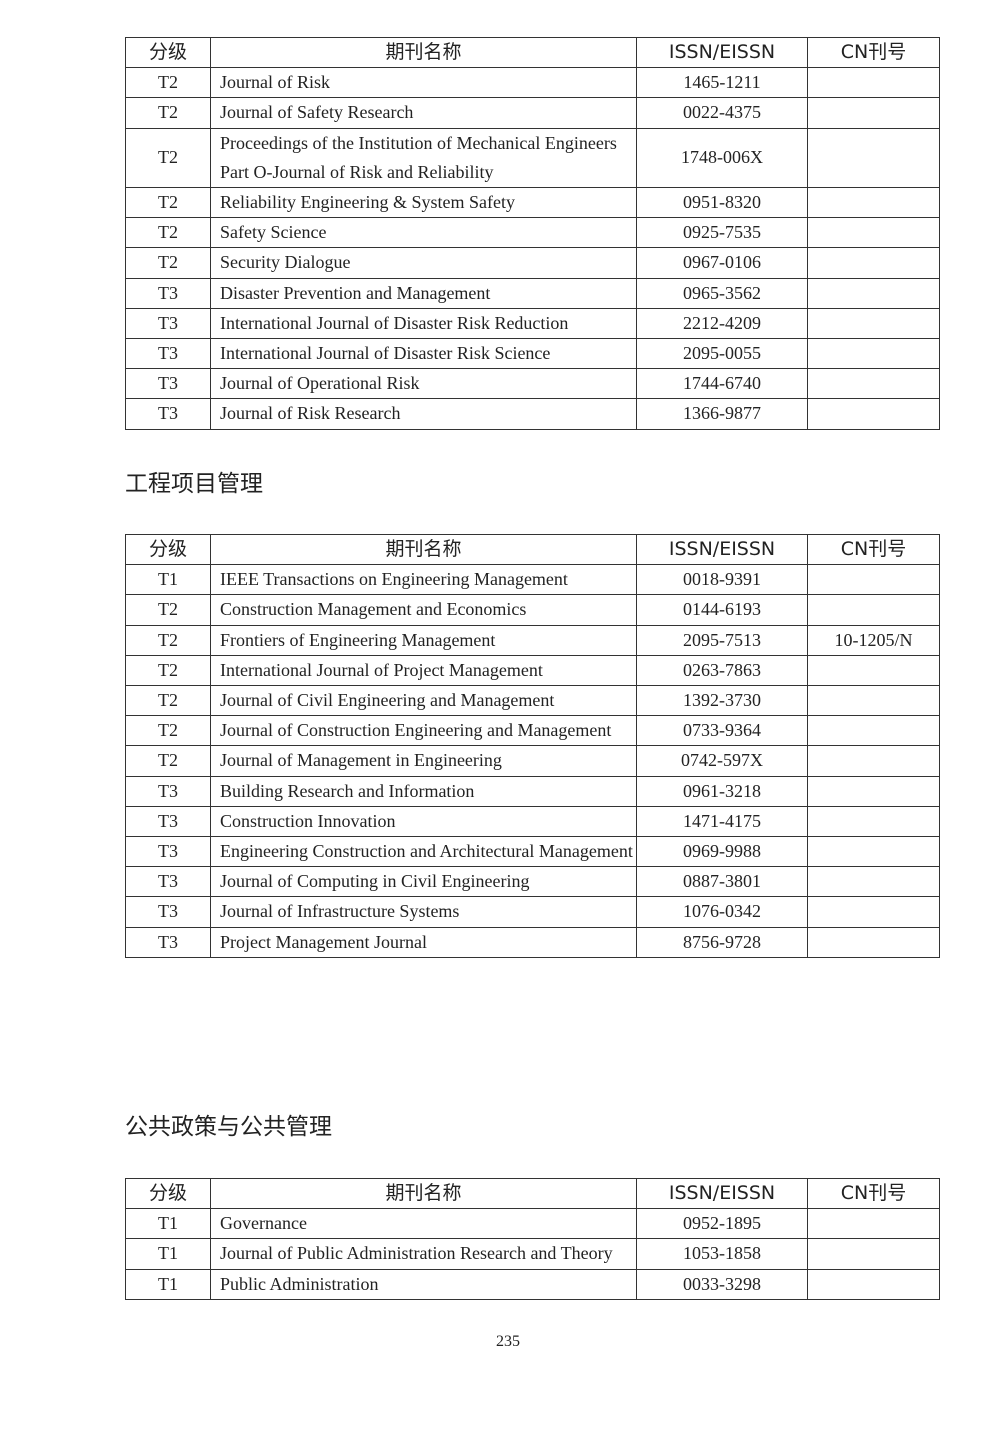 The height and width of the screenshot is (1441, 988). What do you see at coordinates (722, 384) in the screenshot?
I see `cell-issn: 1744-6740` at bounding box center [722, 384].